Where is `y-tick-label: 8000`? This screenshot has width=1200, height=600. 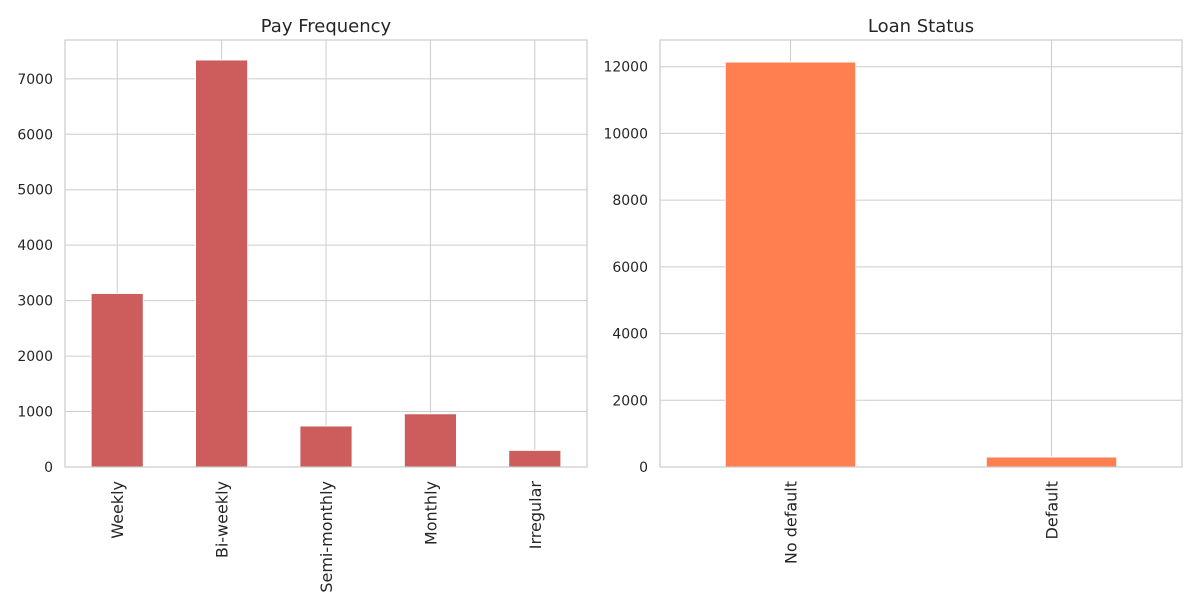 y-tick-label: 8000 is located at coordinates (630, 201).